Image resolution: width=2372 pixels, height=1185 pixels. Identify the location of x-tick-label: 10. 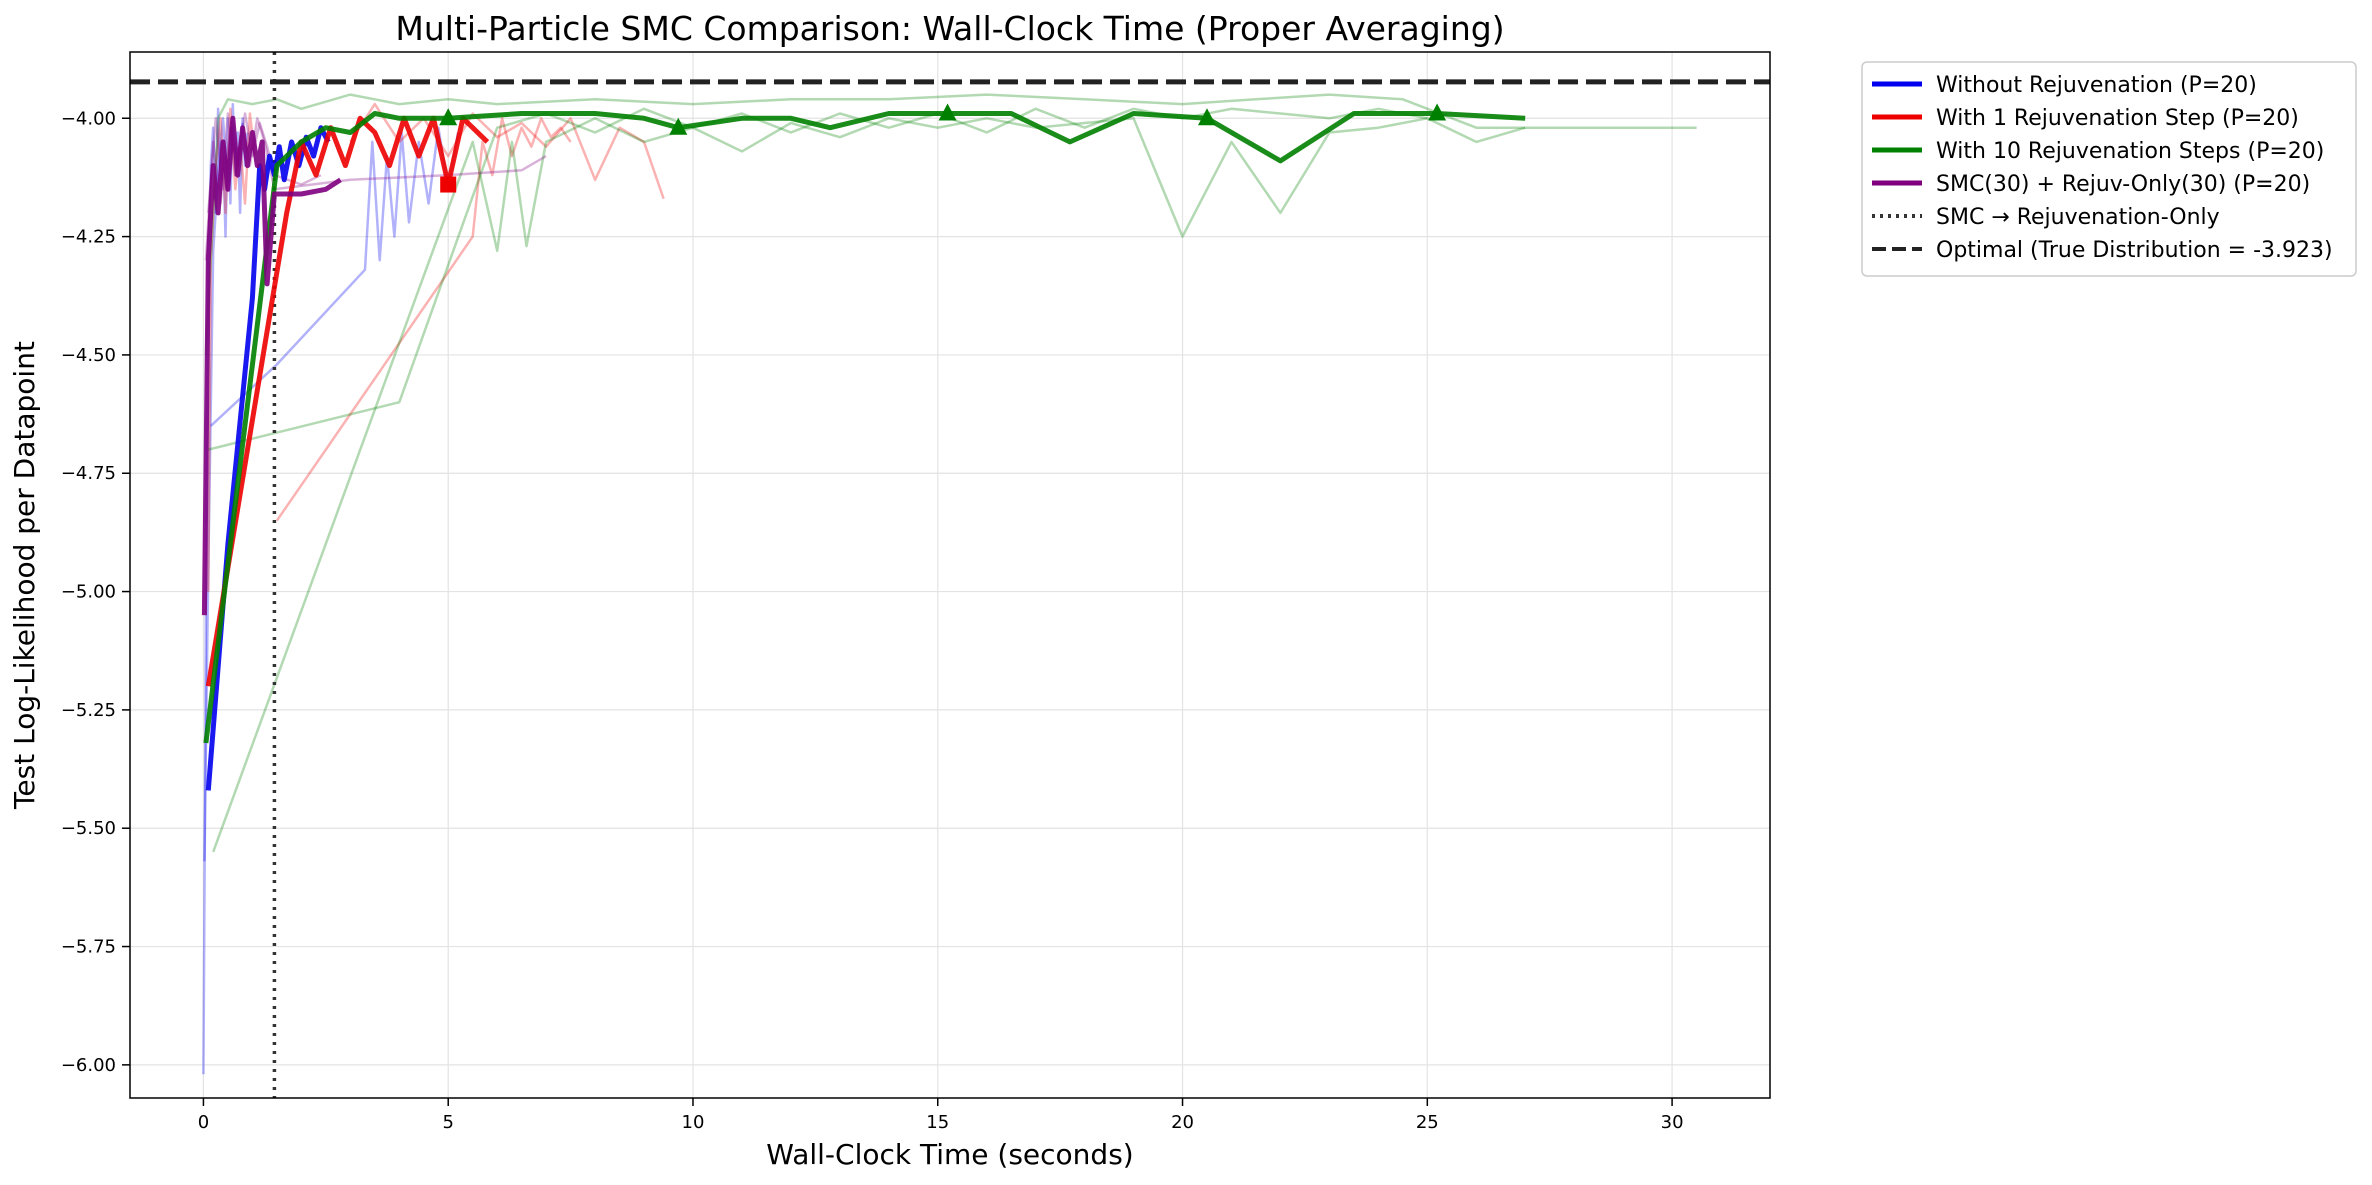
(693, 1122).